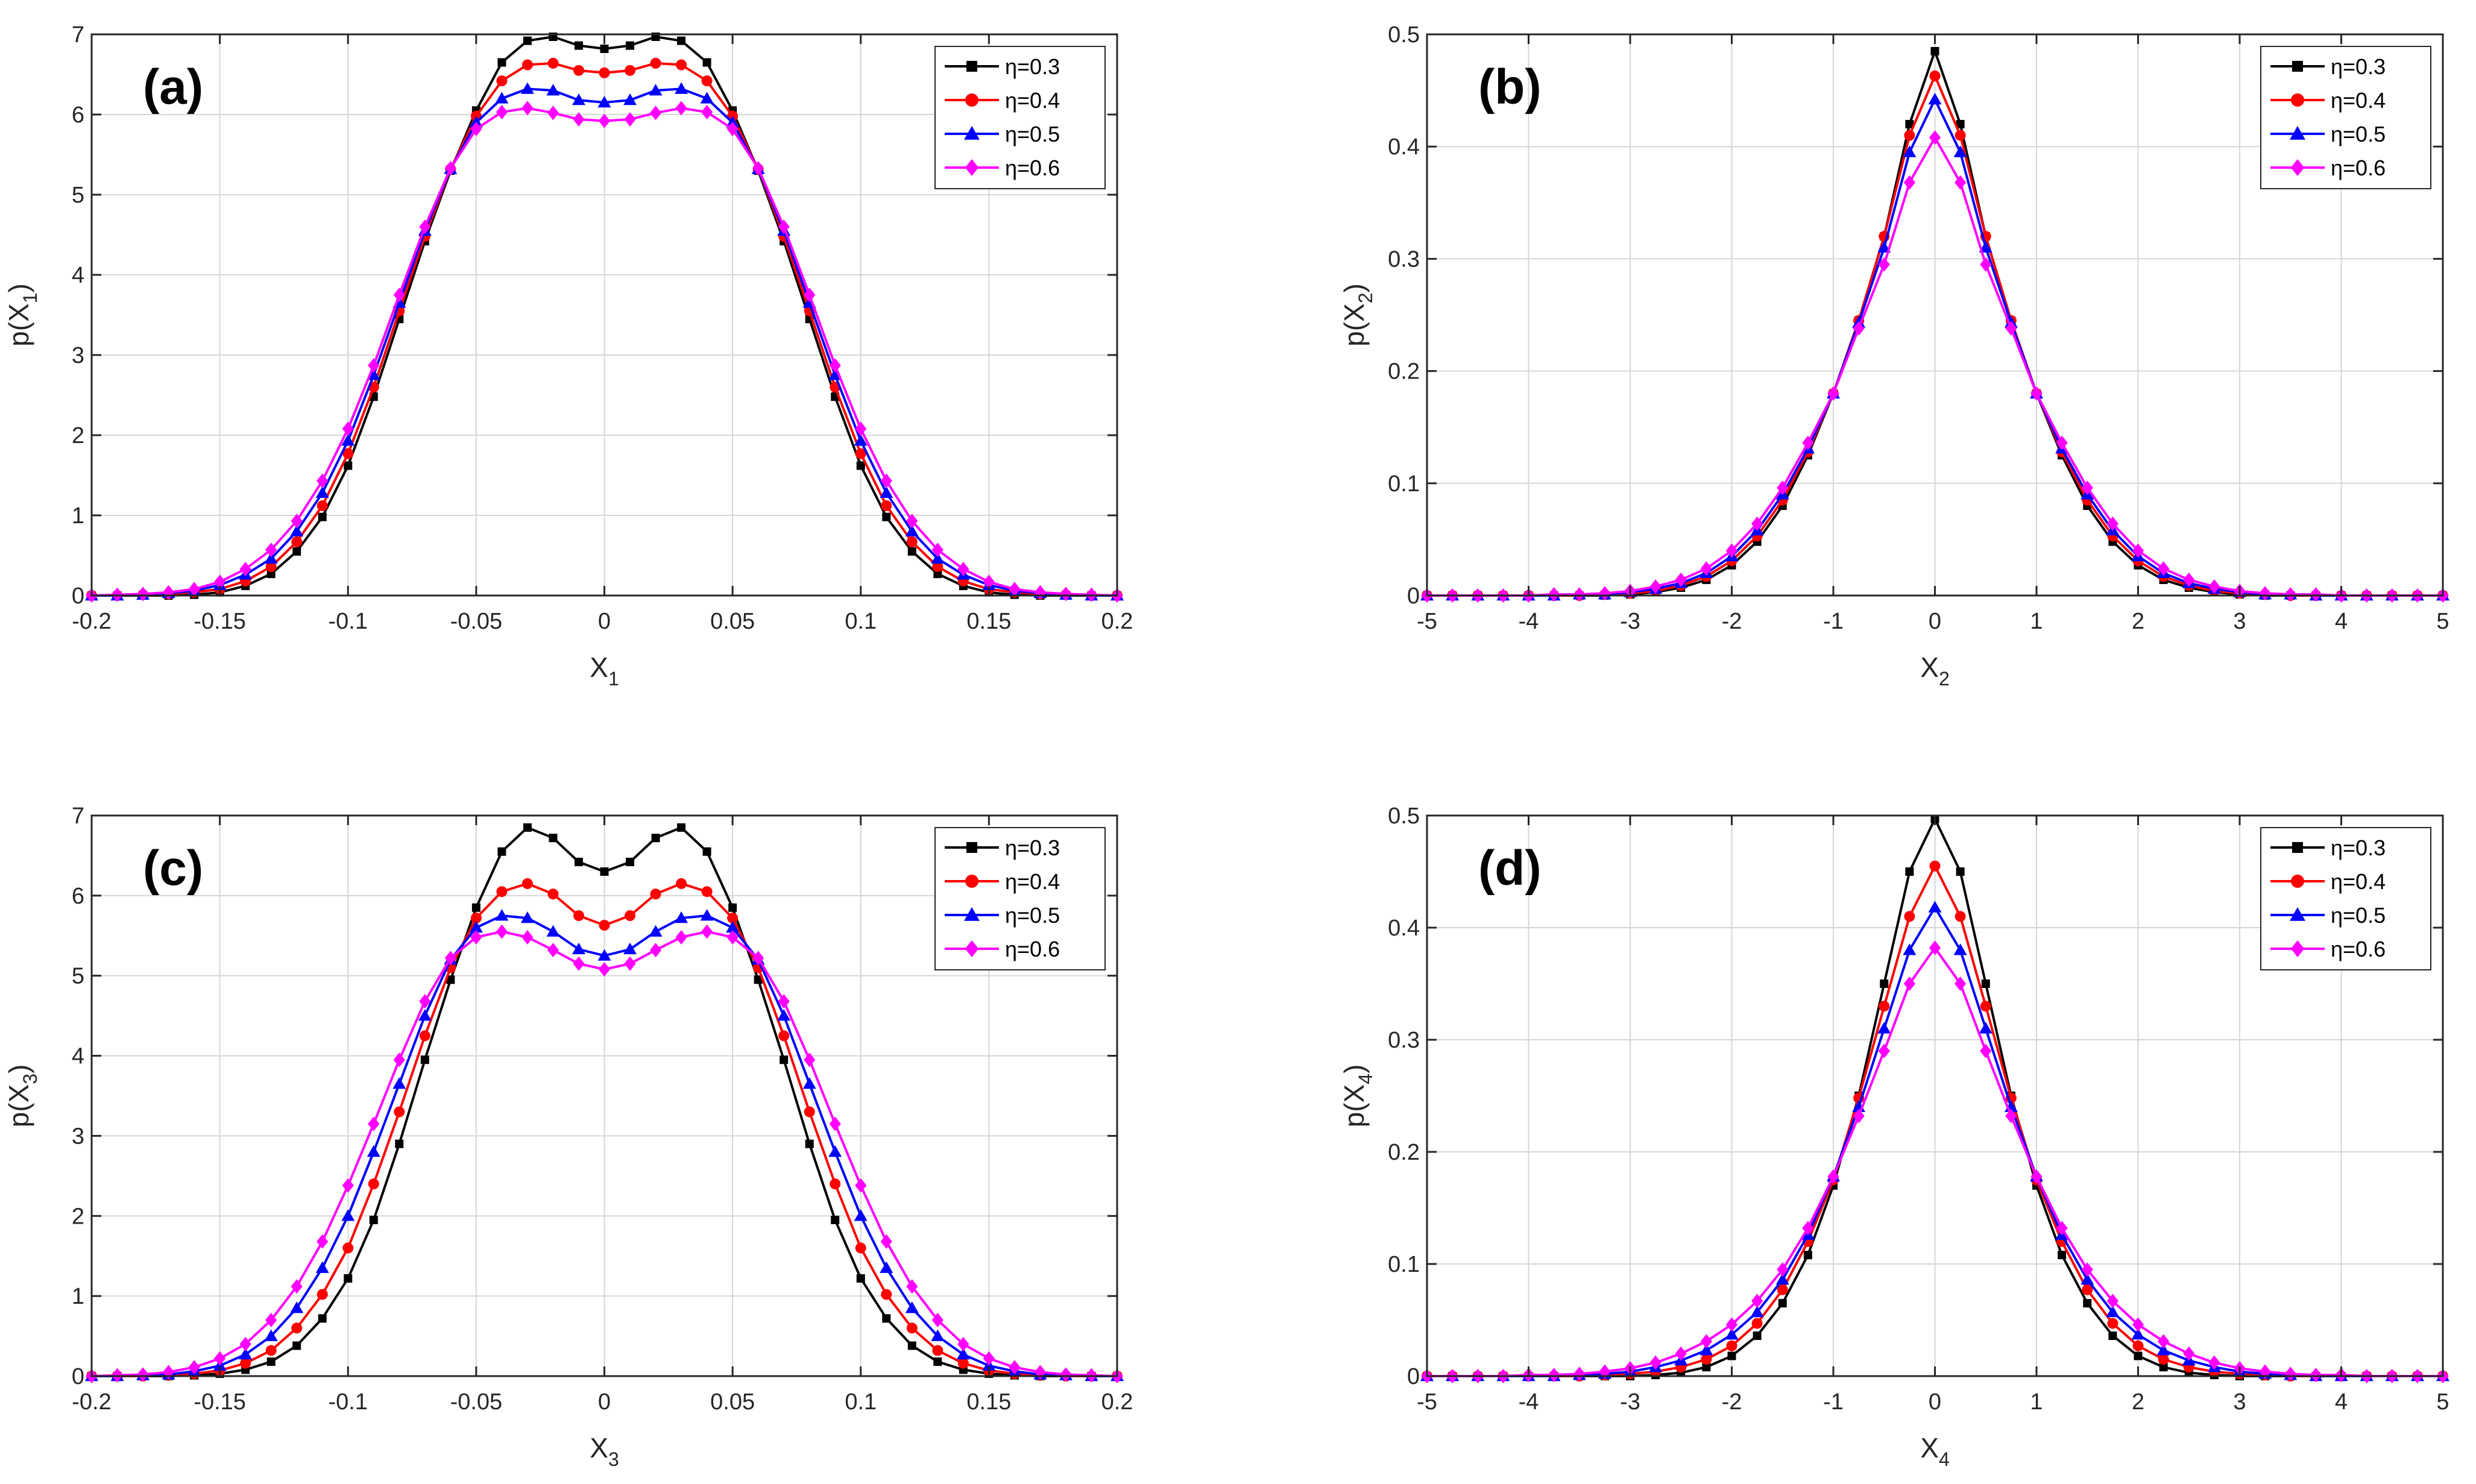  Describe the element at coordinates (1427, 1402) in the screenshot. I see `x-tick-label: -5` at that location.